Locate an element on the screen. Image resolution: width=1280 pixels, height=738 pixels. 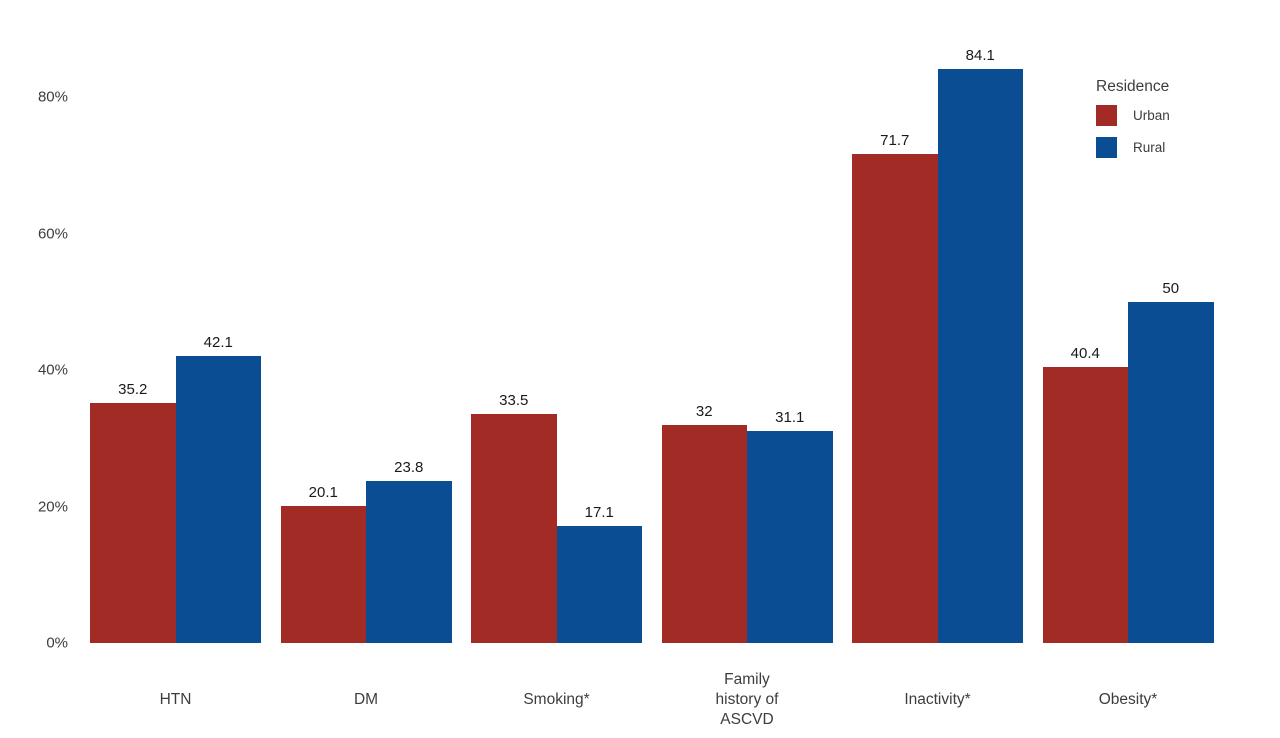
rural-swatch-icon is located at coordinates (1106, 147).